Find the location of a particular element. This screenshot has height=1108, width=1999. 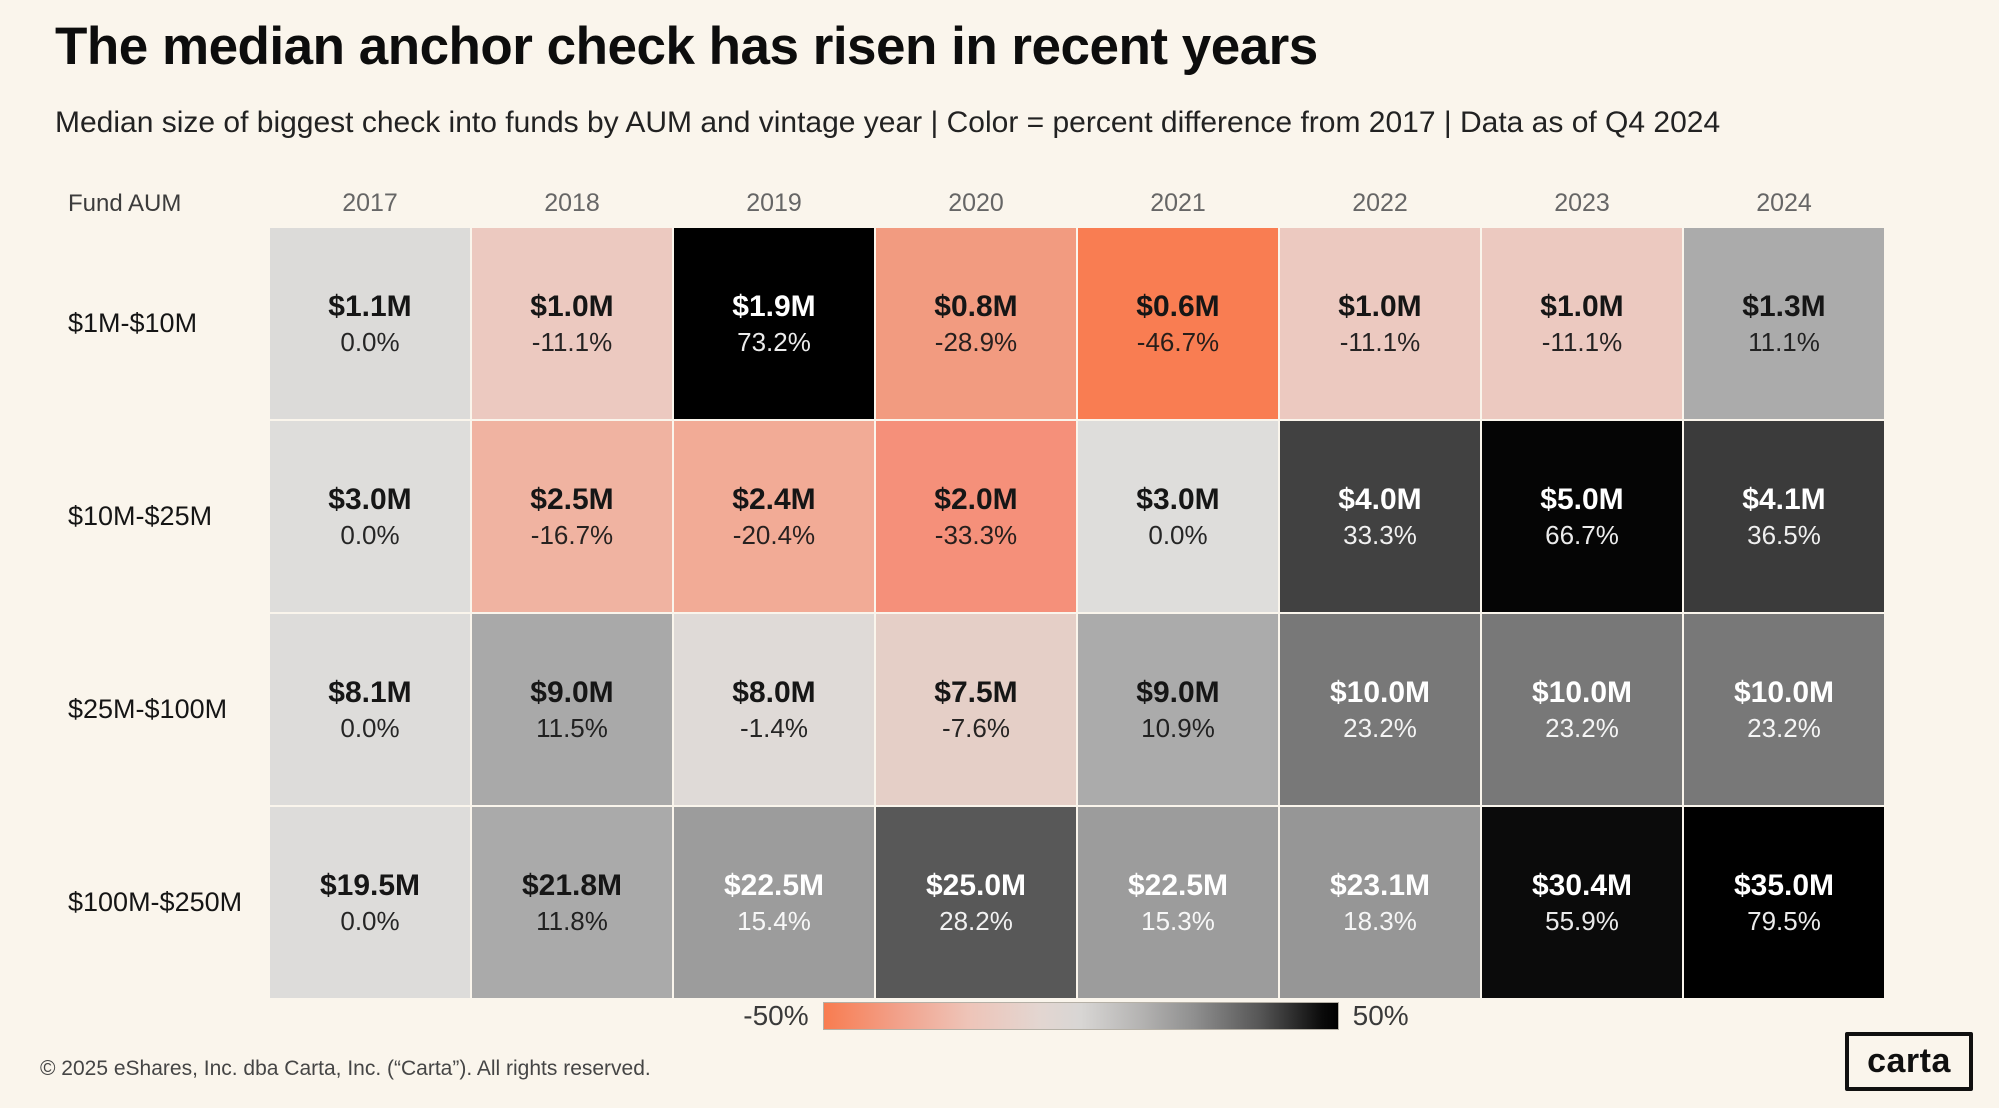

heatmap-cell-r1c3: $2.0M -33.3% is located at coordinates (976, 516).